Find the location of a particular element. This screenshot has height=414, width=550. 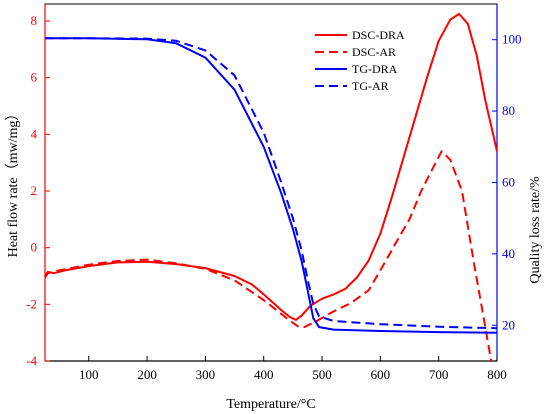

legend-label-tg-dra: TG-DRA is located at coordinates (375, 69).